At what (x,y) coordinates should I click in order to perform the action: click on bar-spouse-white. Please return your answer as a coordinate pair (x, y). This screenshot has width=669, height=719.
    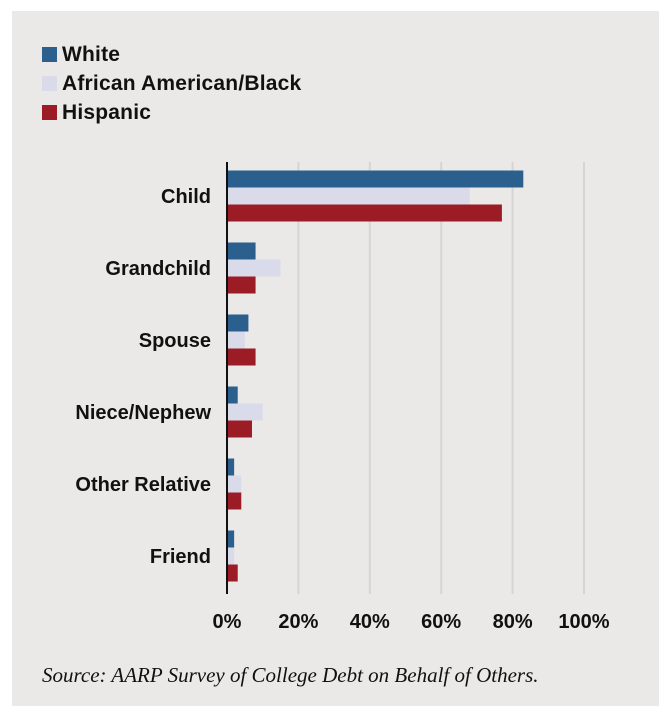
    Looking at the image, I should click on (238, 323).